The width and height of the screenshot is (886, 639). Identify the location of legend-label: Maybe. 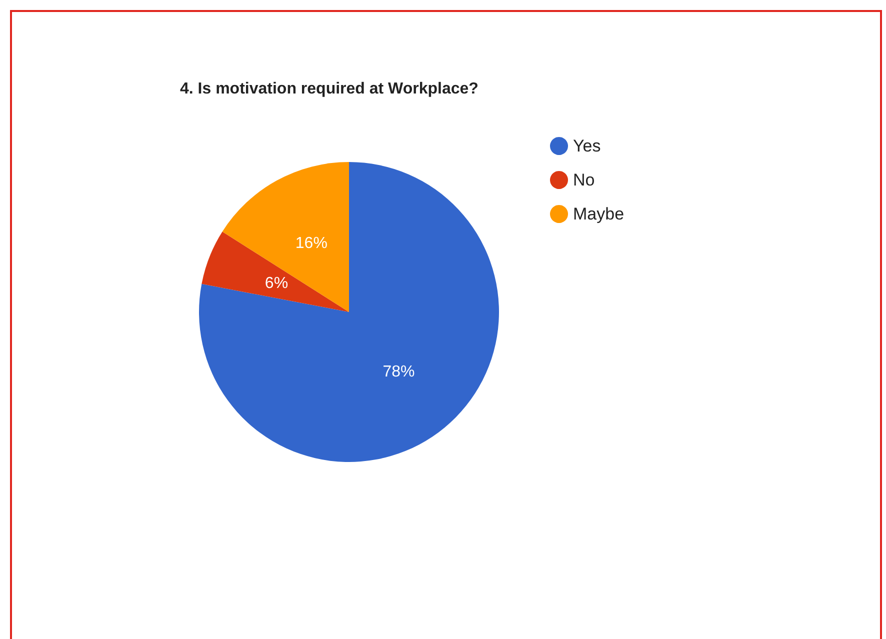
(598, 214).